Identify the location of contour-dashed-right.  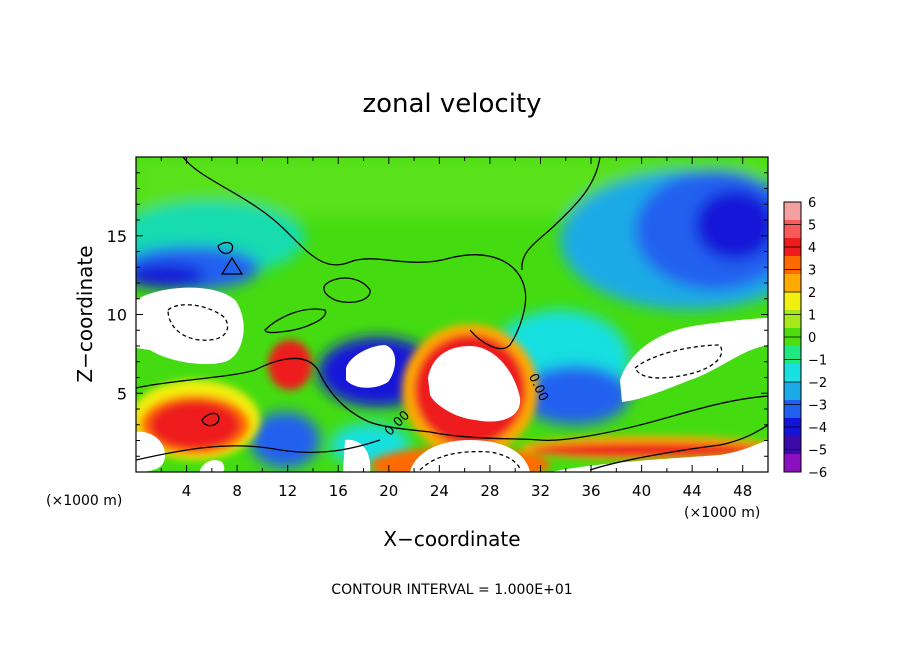
(678, 361).